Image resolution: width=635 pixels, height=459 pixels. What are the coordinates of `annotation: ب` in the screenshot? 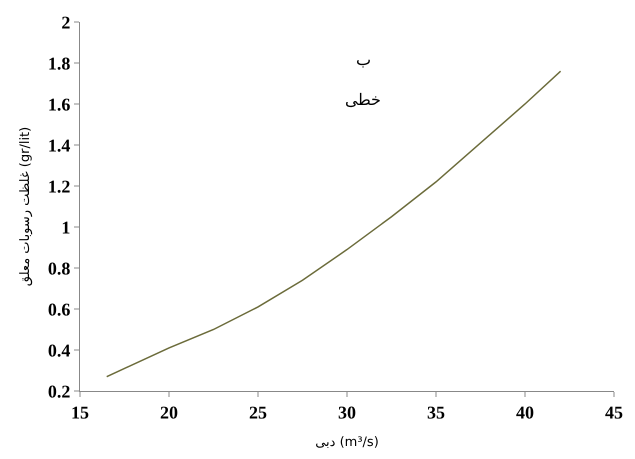 It's located at (363, 59).